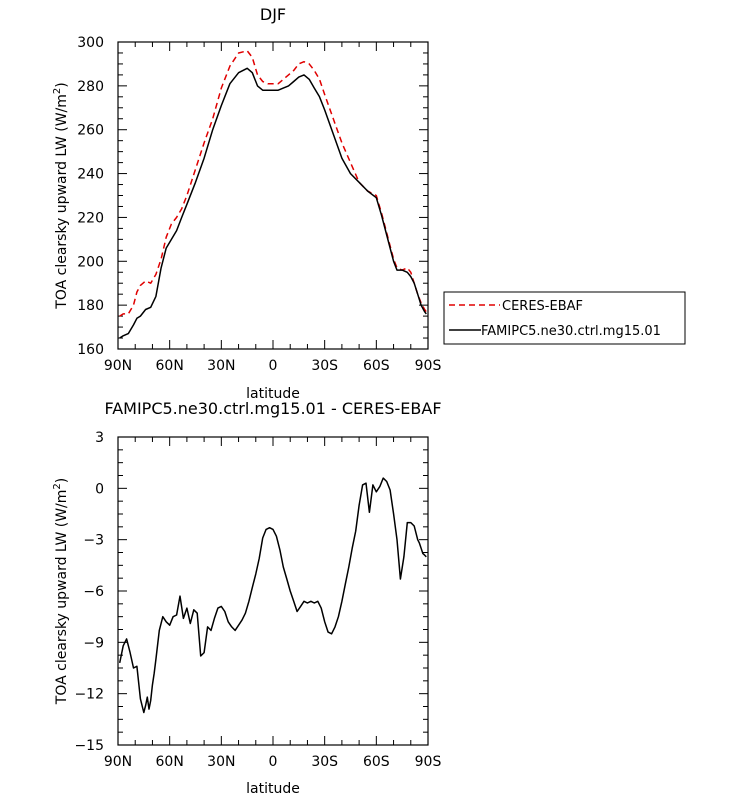  I want to click on panel-title: FAMIPC5.ne30.ctrl.mg15.01 - CERES-EBAF, so click(272, 408).